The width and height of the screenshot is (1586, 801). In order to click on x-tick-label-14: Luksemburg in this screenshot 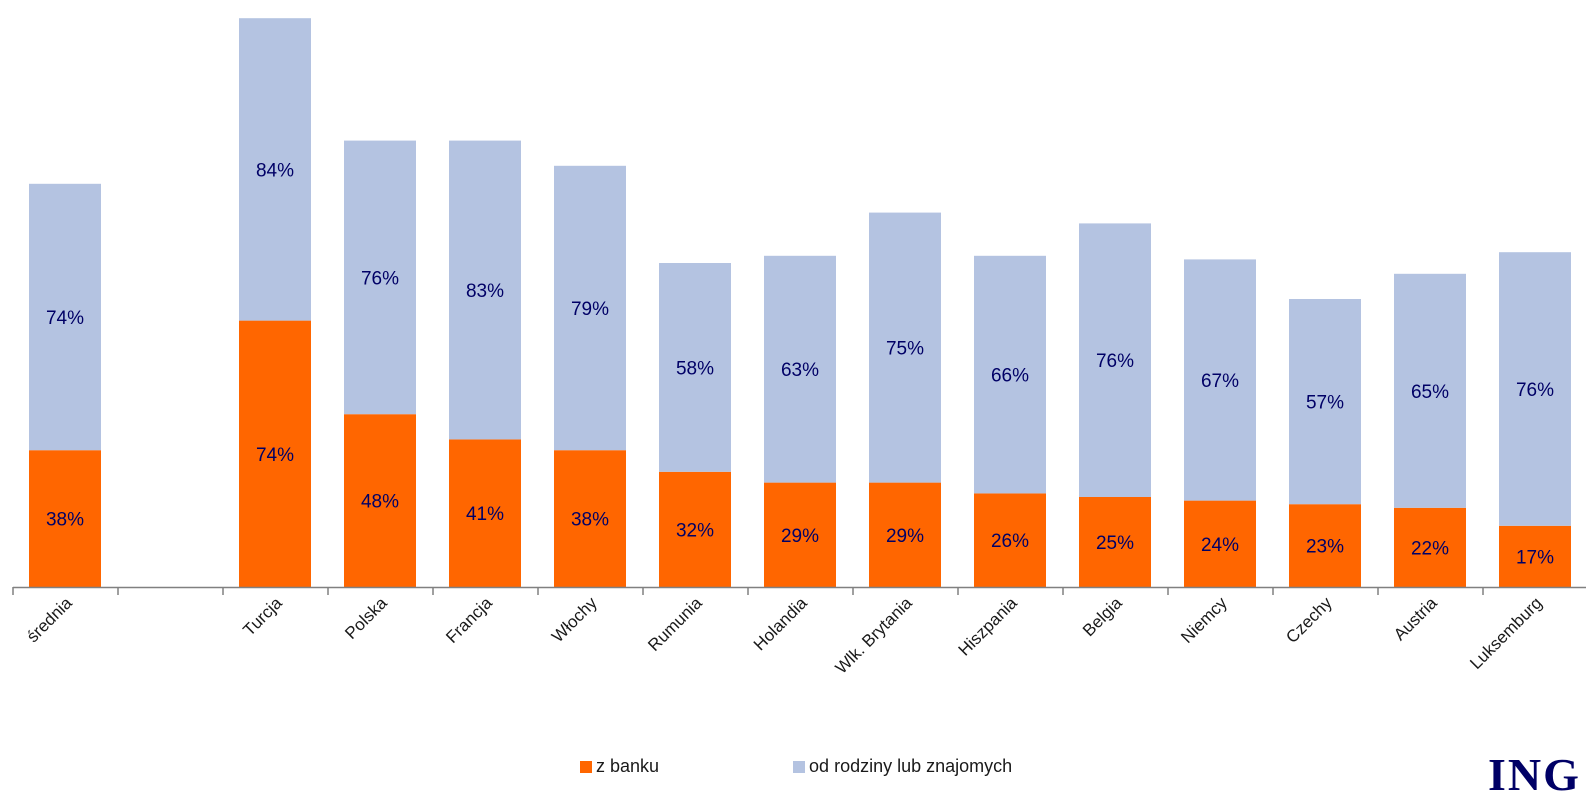, I will do `click(1506, 633)`.